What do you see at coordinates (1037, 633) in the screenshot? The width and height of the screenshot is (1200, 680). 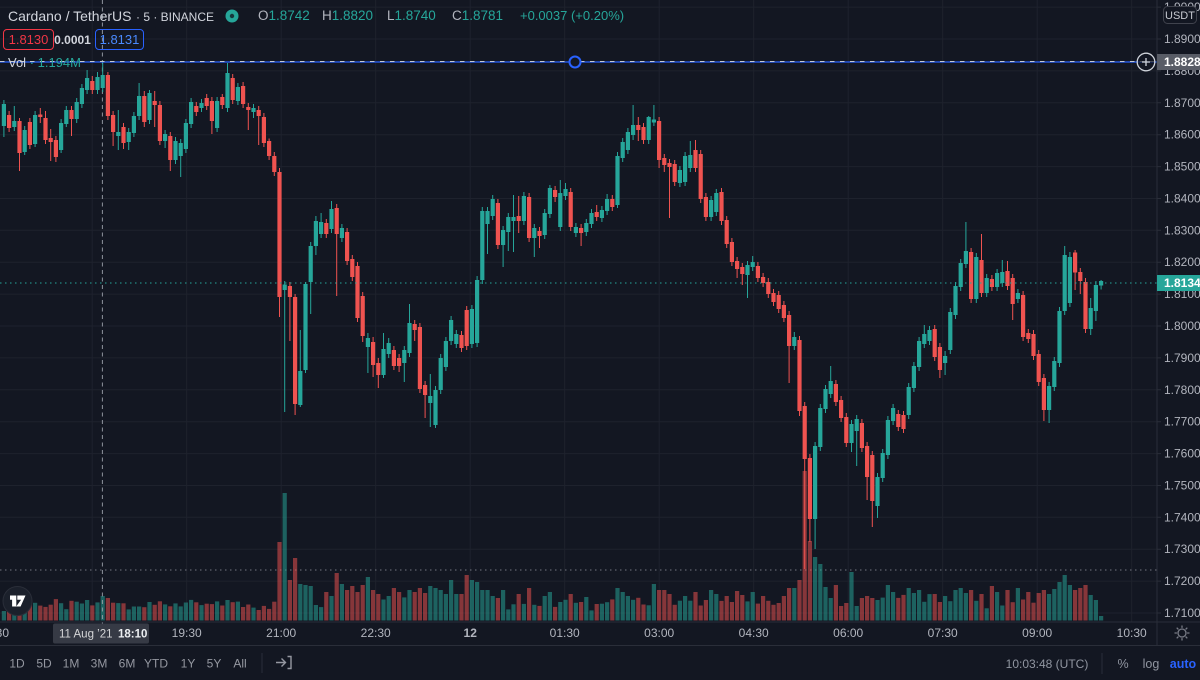 I see `svg-text: 09:00` at bounding box center [1037, 633].